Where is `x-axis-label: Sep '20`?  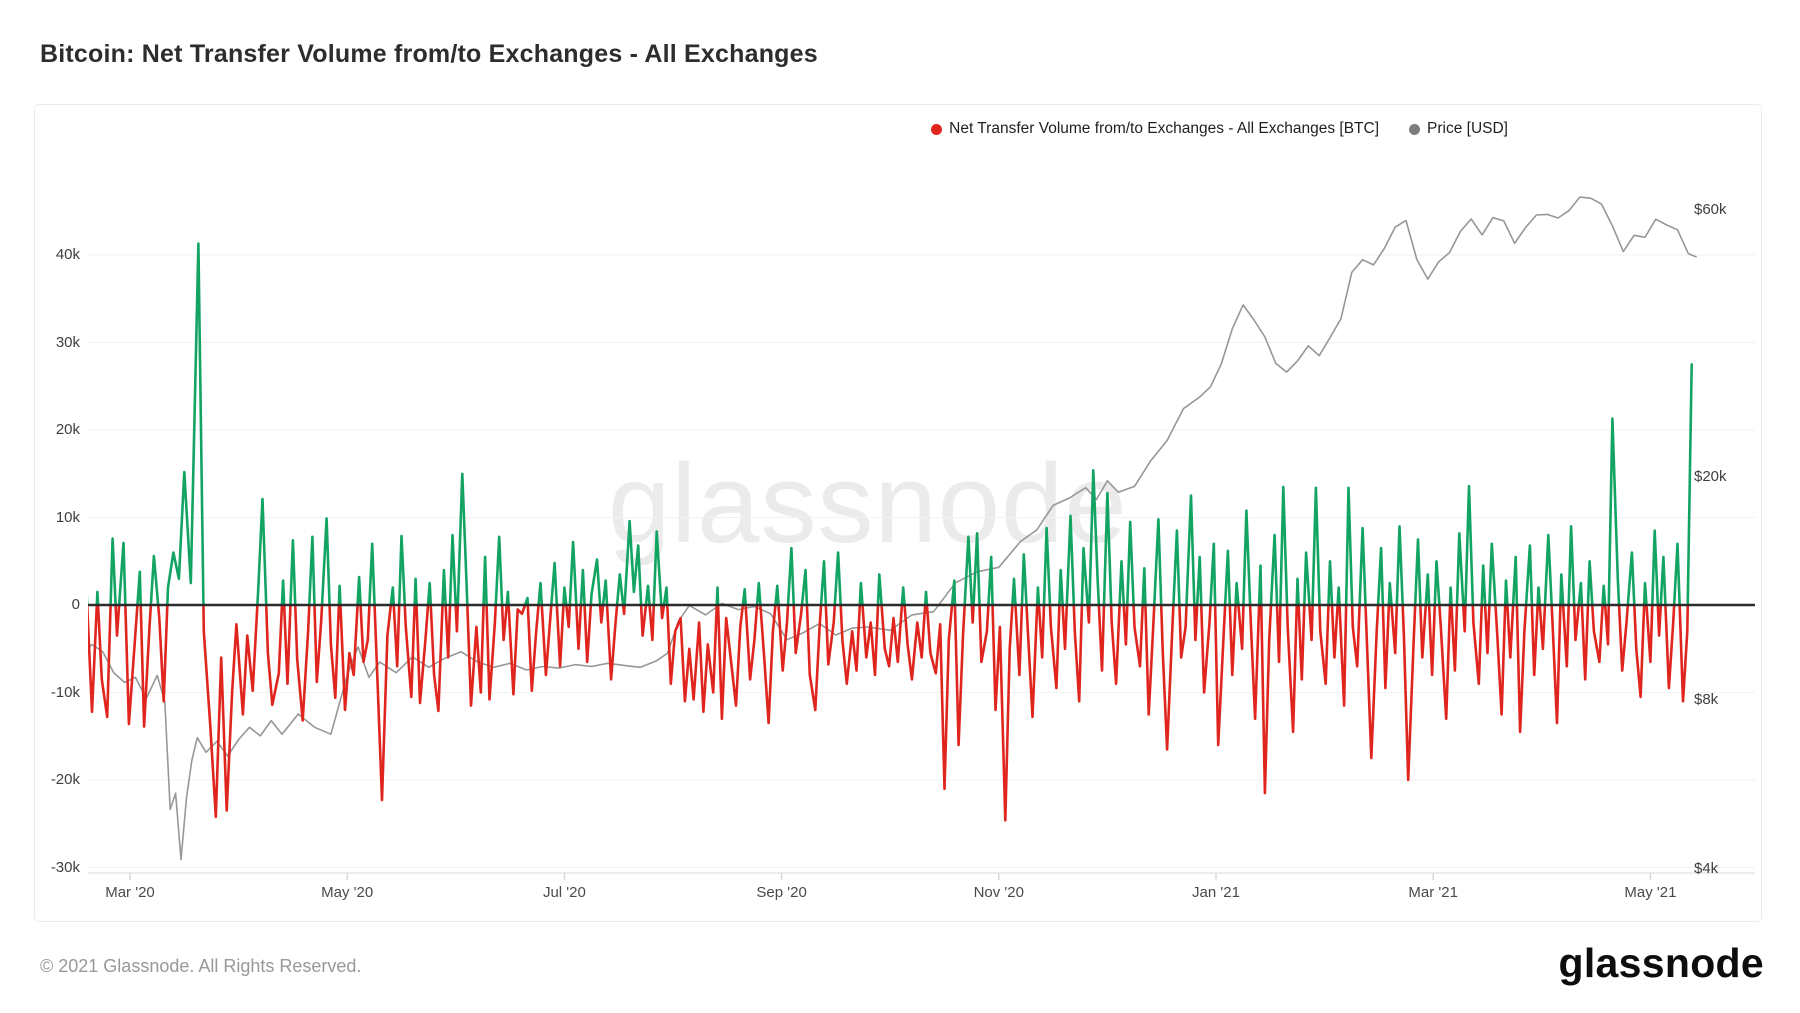 x-axis-label: Sep '20 is located at coordinates (781, 892).